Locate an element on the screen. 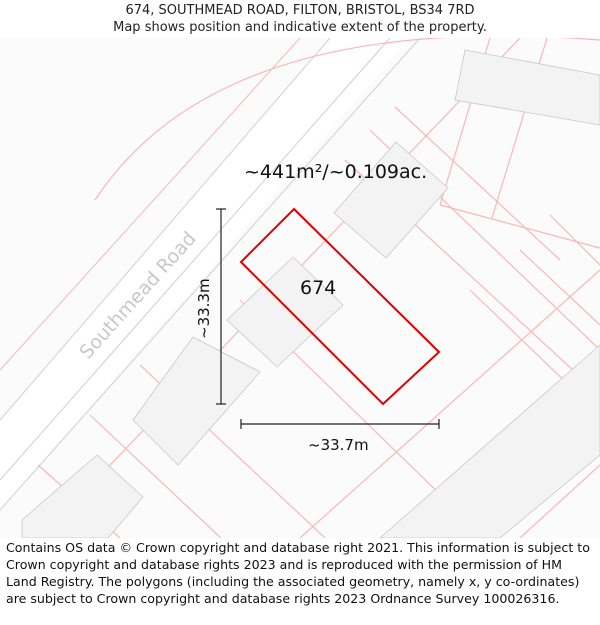 The height and width of the screenshot is (625, 600). area-label: ~441m²/~0.109ac. is located at coordinates (335, 172).